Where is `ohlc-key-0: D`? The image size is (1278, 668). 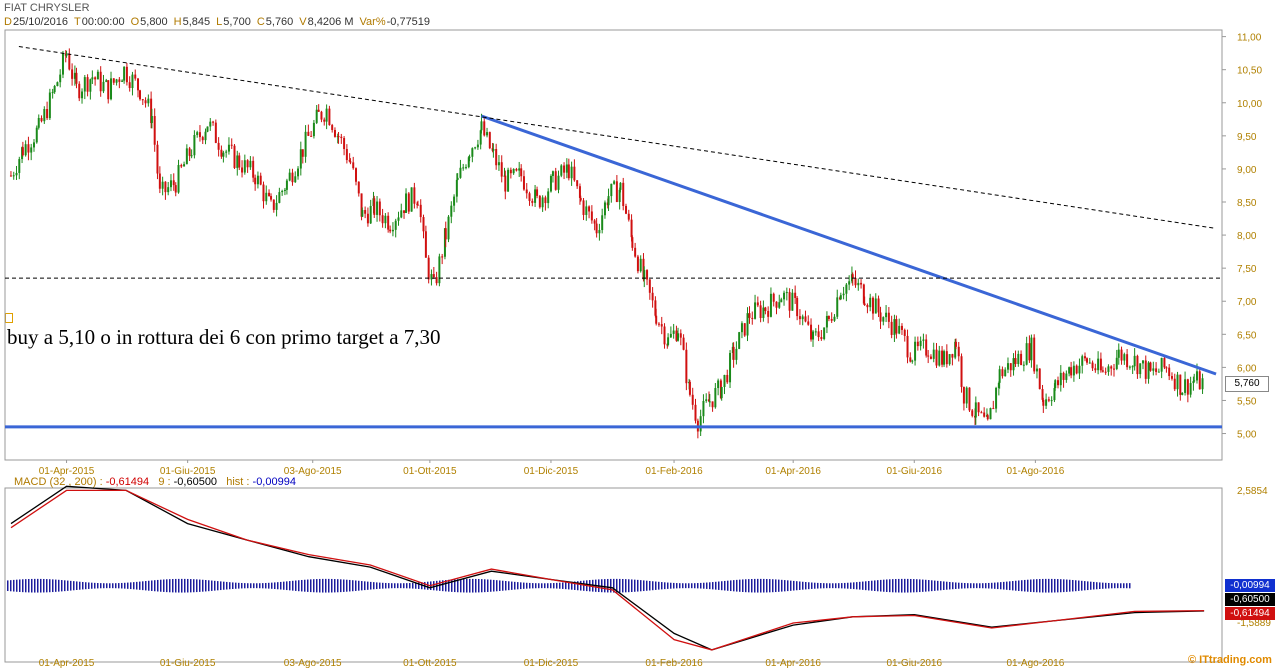
ohlc-key-0: D is located at coordinates (8, 22).